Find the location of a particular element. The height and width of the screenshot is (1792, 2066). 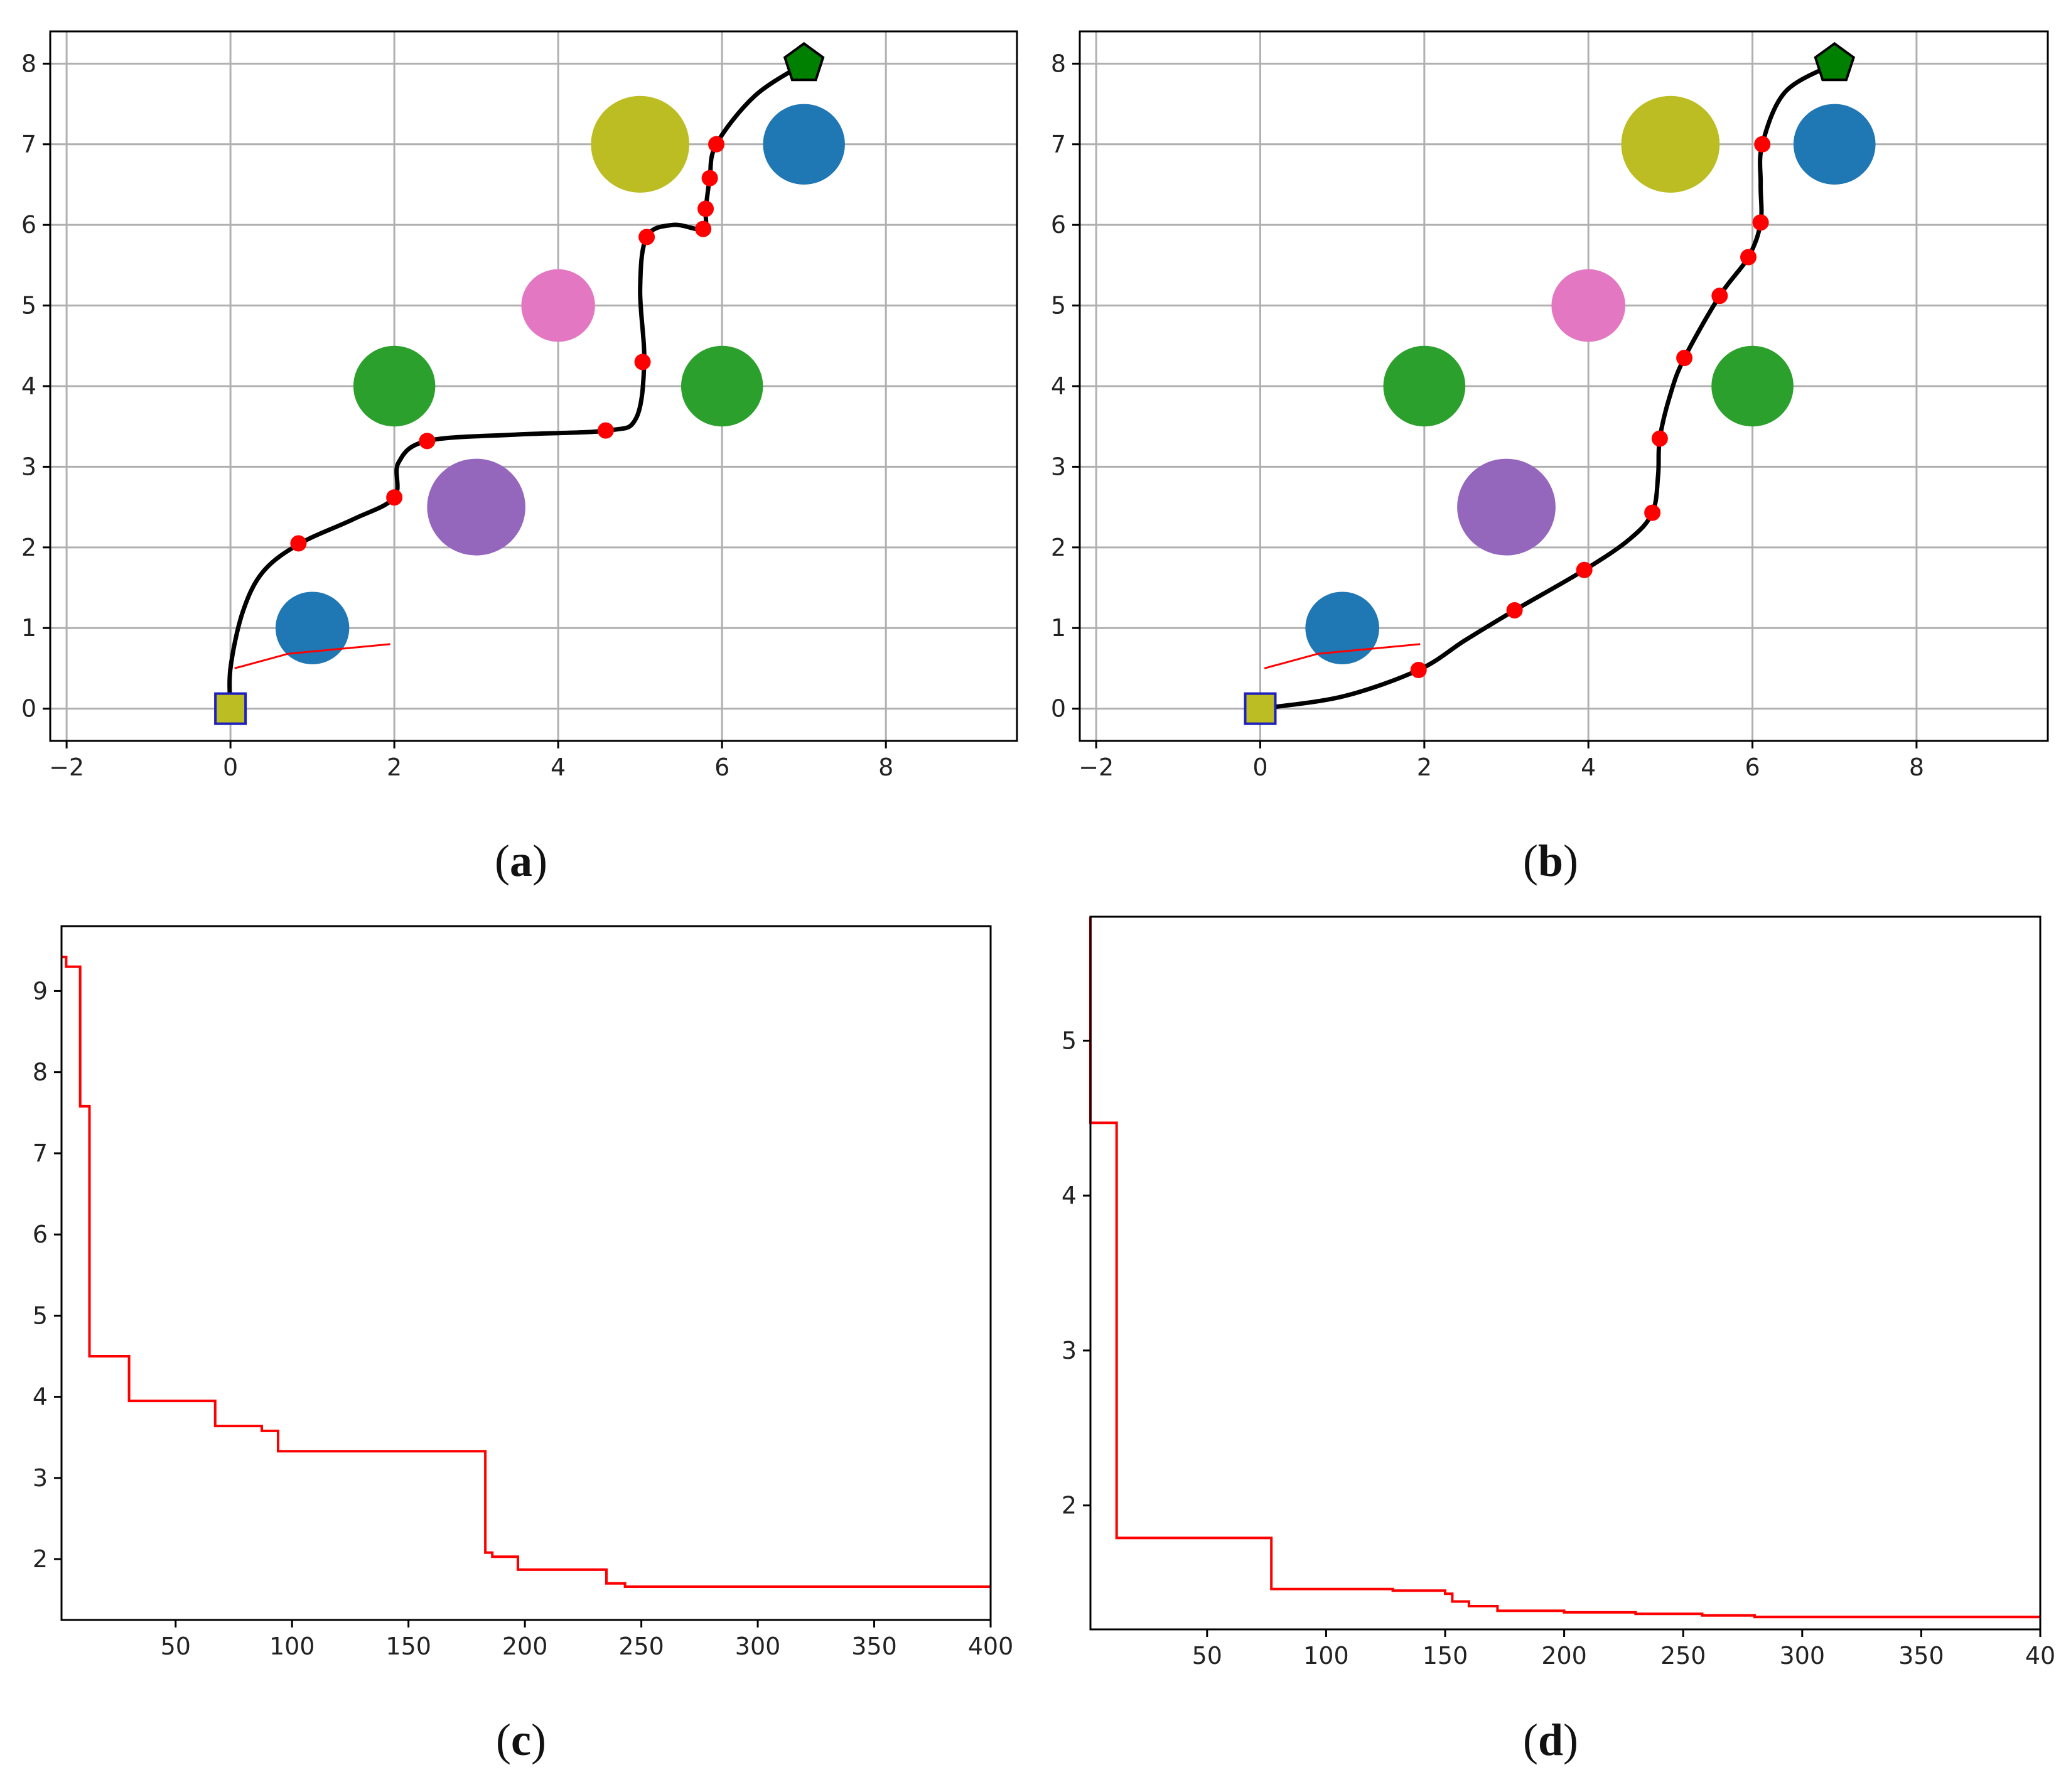

panel-a-waypoints is located at coordinates (508, 344).